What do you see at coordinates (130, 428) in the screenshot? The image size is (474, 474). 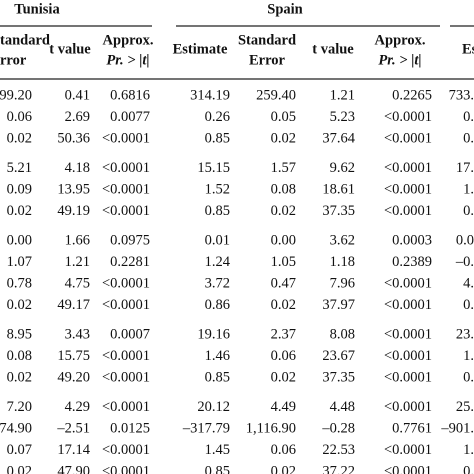 I see `table-cell: 0.0125` at bounding box center [130, 428].